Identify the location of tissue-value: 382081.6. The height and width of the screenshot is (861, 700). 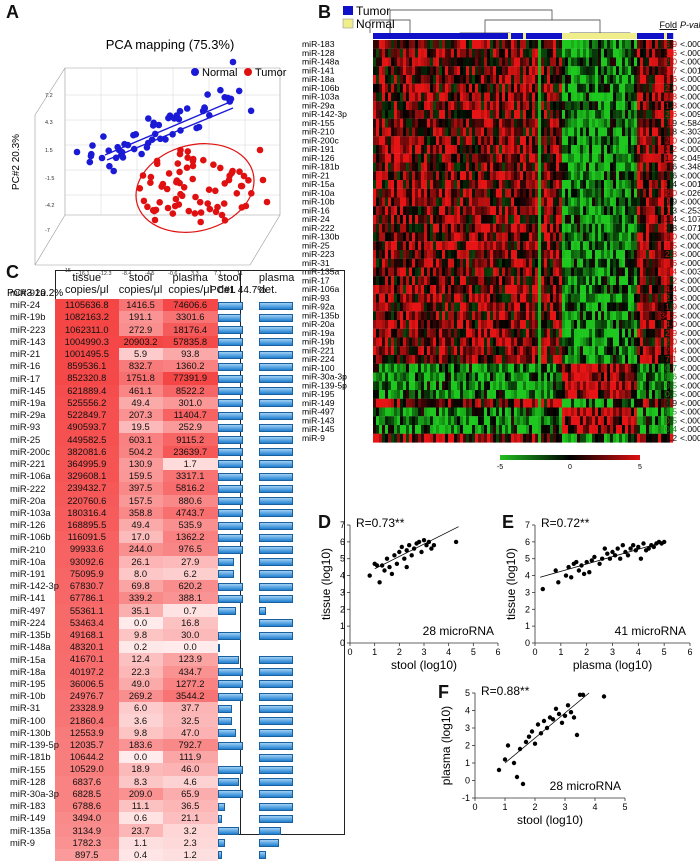
(87, 452).